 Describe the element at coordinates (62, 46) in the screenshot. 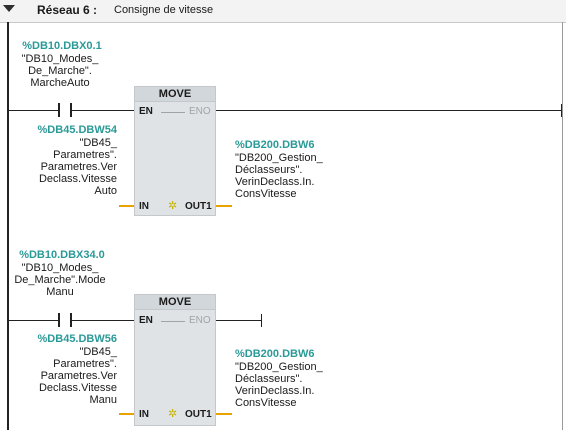

I see `contact-address: %DB10.DBX0.1` at that location.